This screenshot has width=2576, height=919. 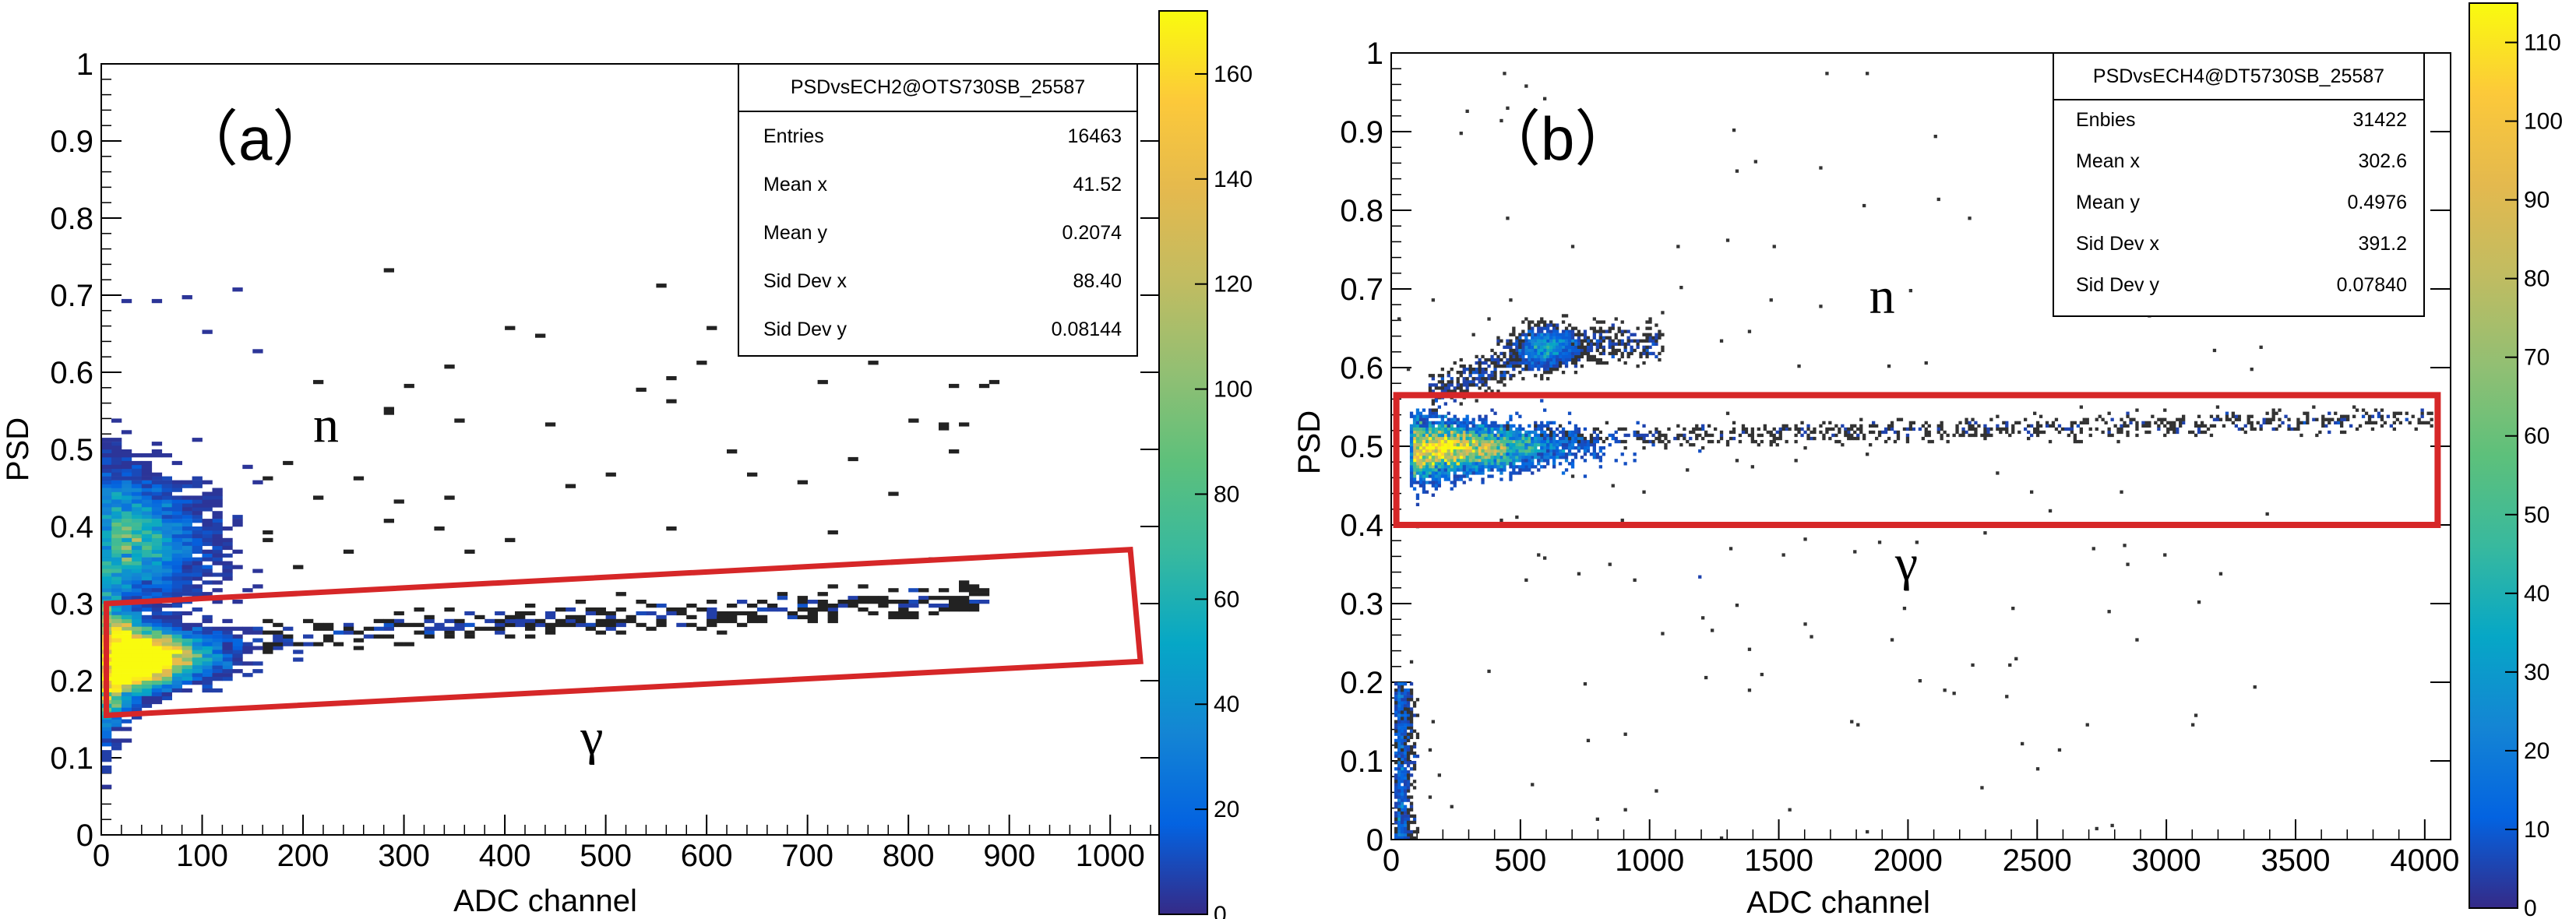 I want to click on b-panel-label: （b）, so click(x=1557, y=138).